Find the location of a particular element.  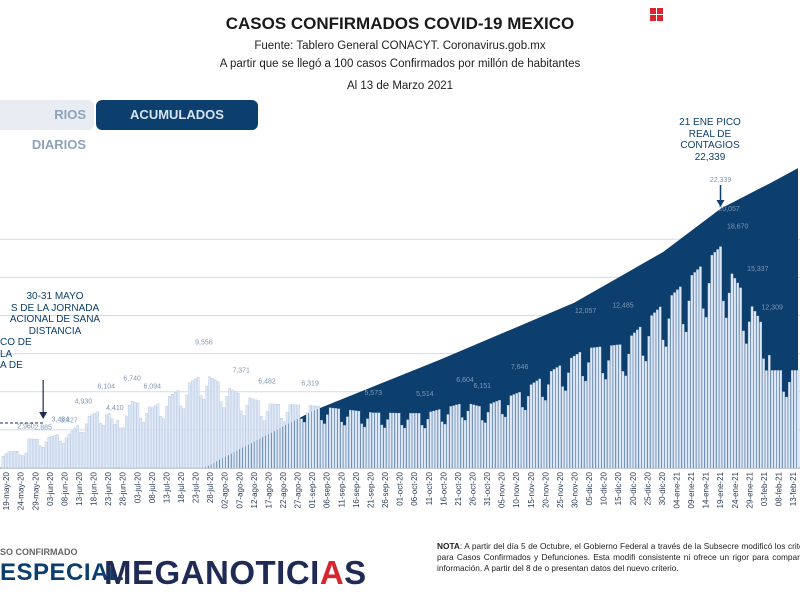

annotation-mayo-line: ACIONAL DE SANA is located at coordinates (55, 319).